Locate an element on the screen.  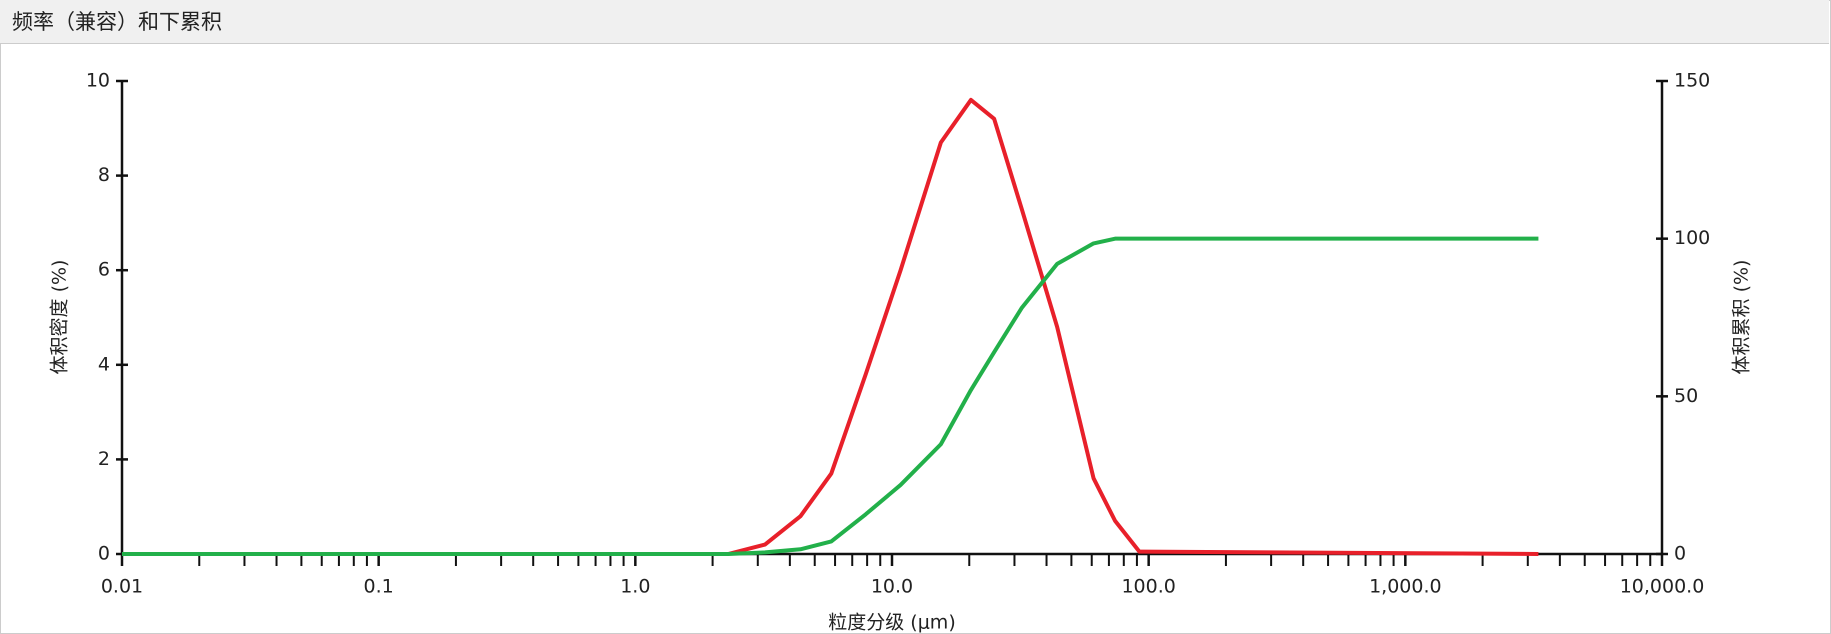
x-tick-label: 10,000.0 is located at coordinates (1662, 587).